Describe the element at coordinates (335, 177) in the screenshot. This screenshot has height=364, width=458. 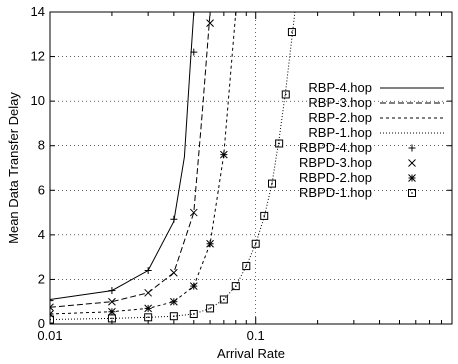
I see `legend-label: RBPD-2.hop` at that location.